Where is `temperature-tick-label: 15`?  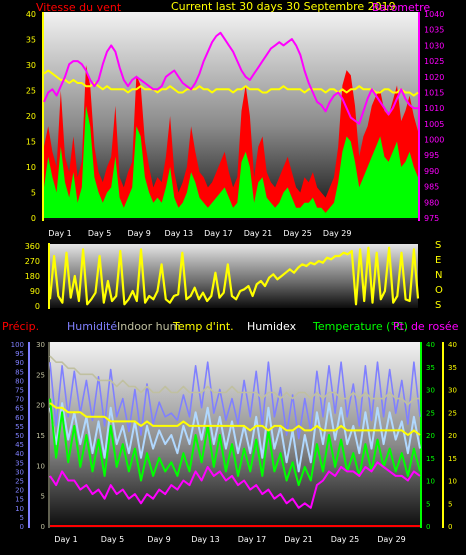
temperature-tick-label: 15 is located at coordinates (430, 459).